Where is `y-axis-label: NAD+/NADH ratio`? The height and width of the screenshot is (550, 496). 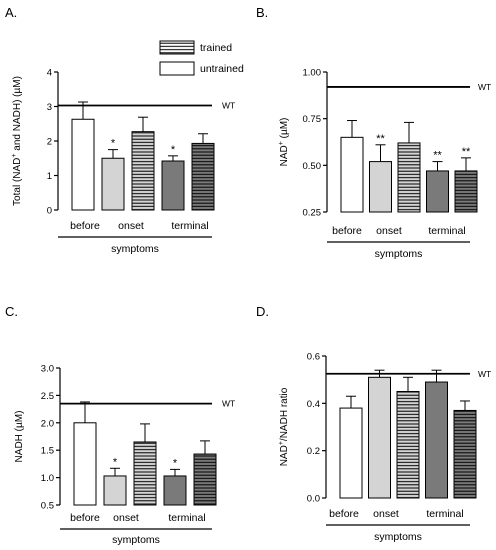
y-axis-label: NAD+/NADH ratio is located at coordinates (284, 426).